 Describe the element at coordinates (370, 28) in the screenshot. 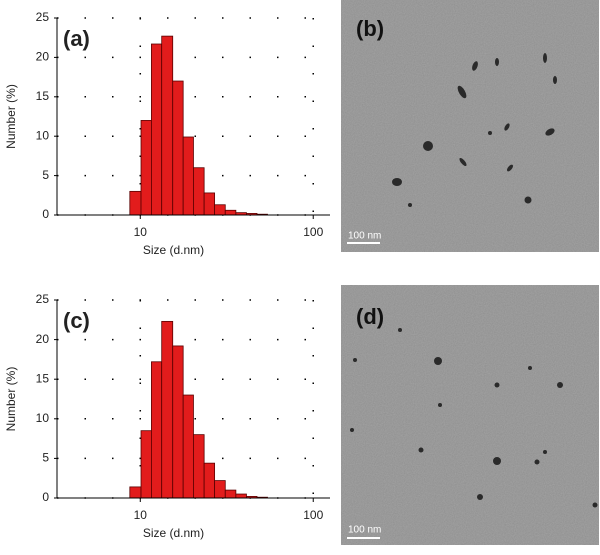

I see `panel-label: (b)` at that location.